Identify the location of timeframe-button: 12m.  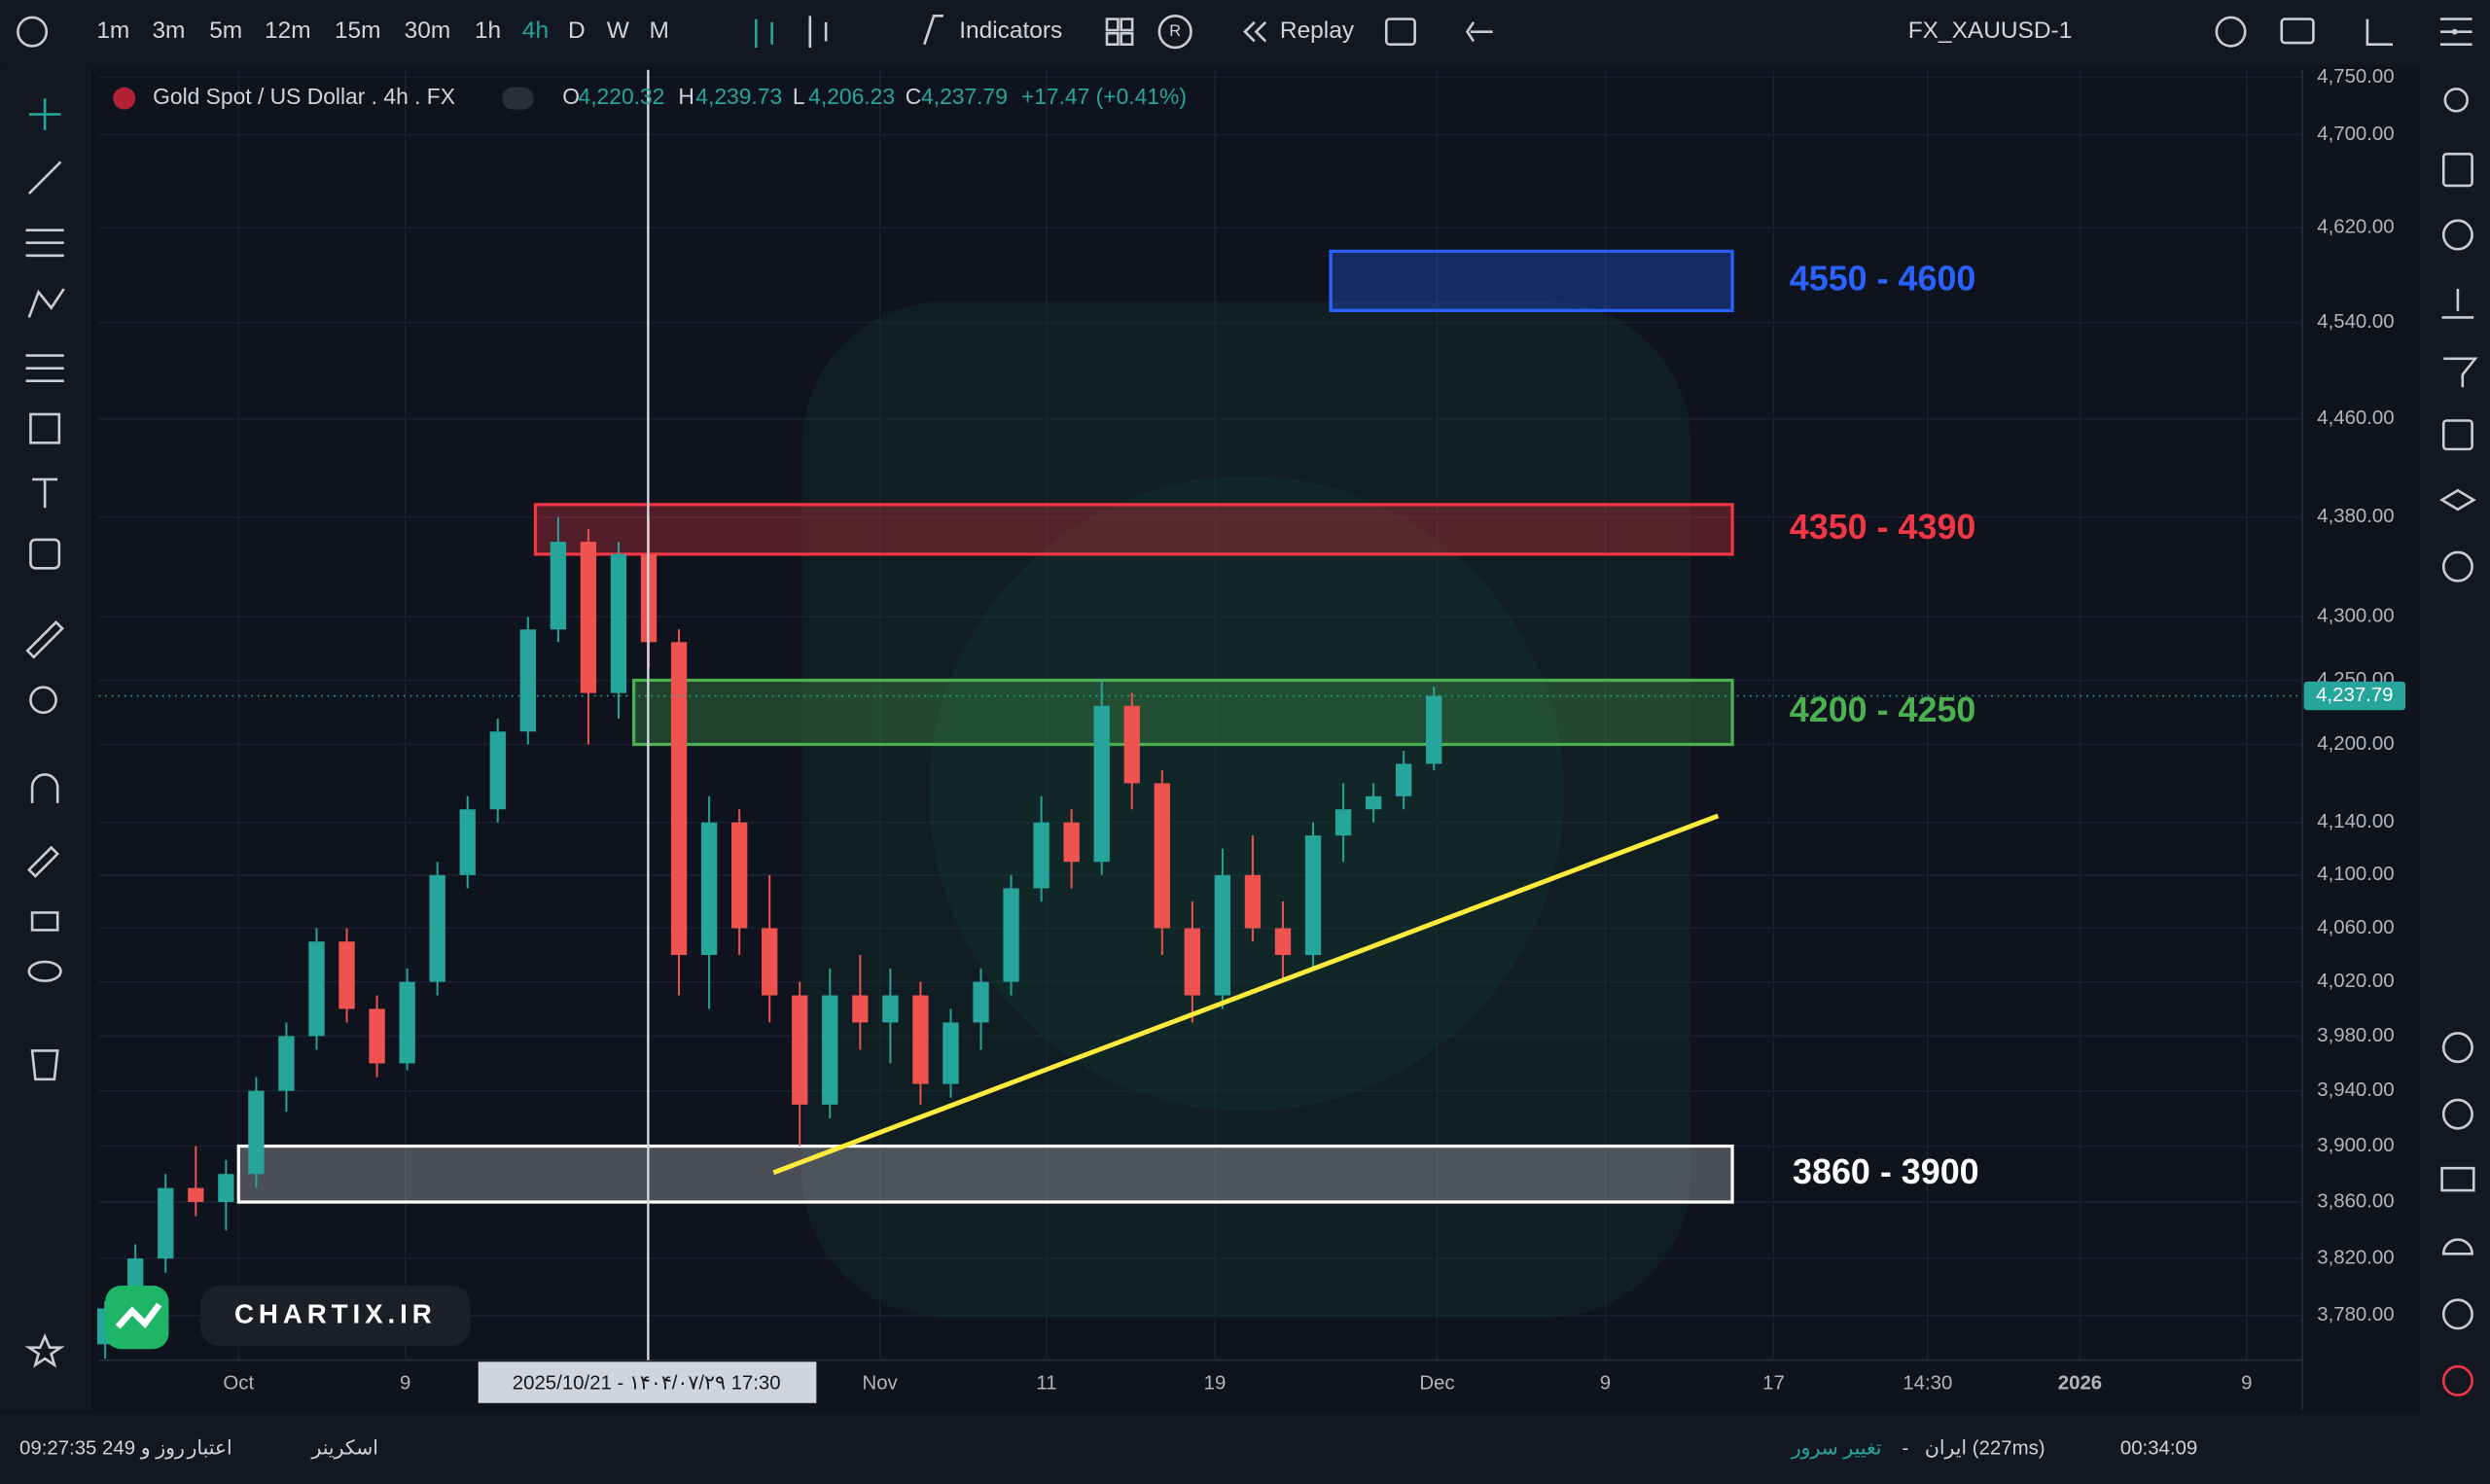
(288, 31).